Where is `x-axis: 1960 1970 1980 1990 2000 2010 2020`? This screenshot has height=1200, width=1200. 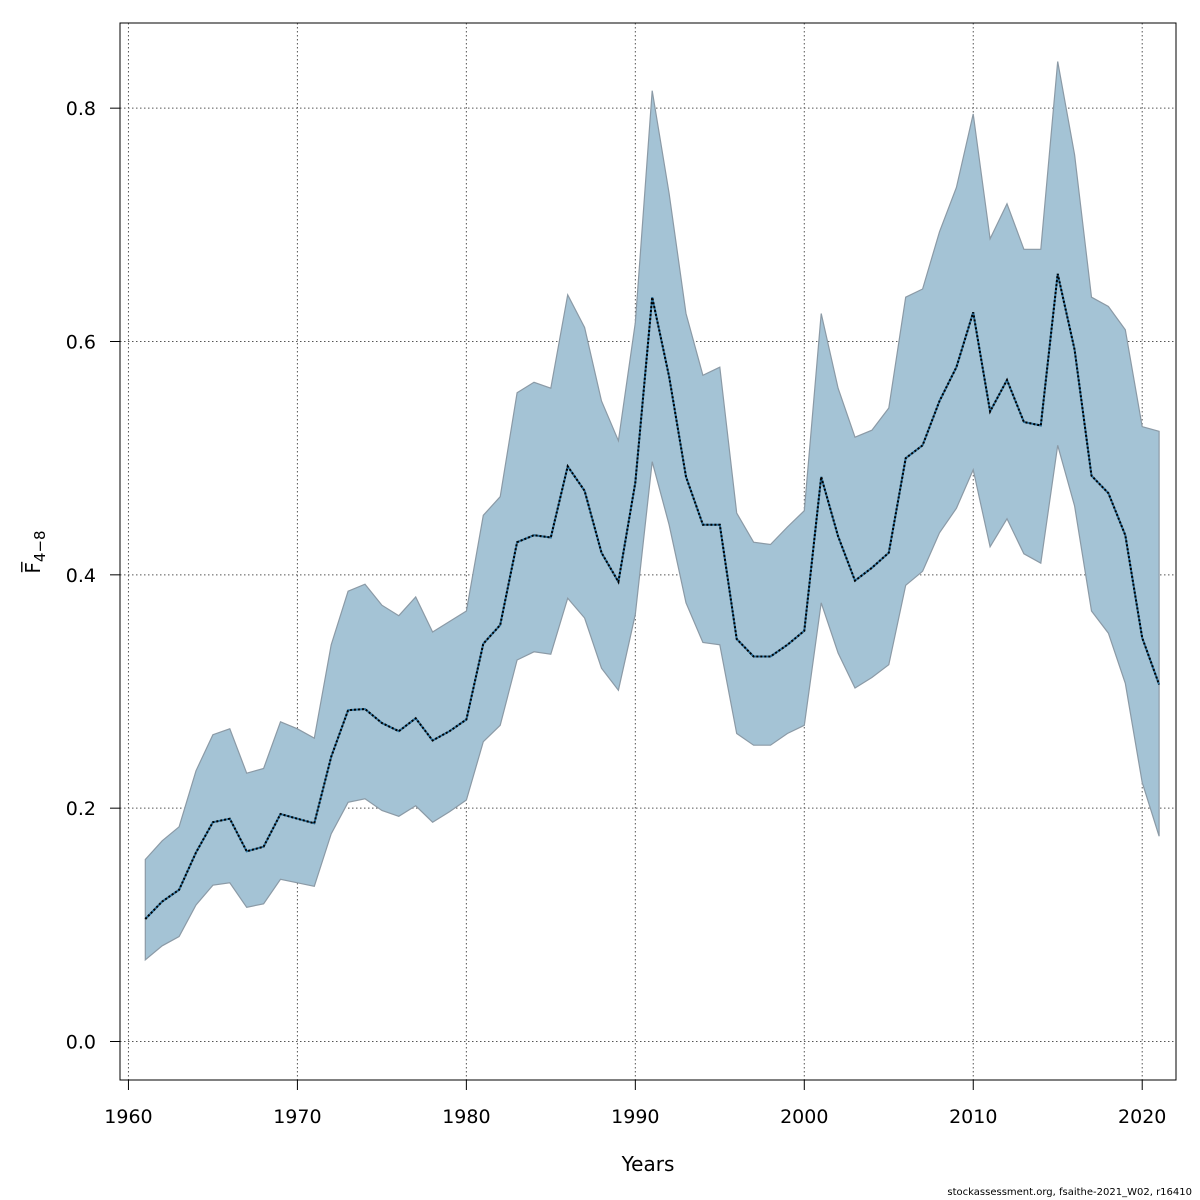 x-axis: 1960 1970 1980 1990 2000 2010 2020 is located at coordinates (635, 1103).